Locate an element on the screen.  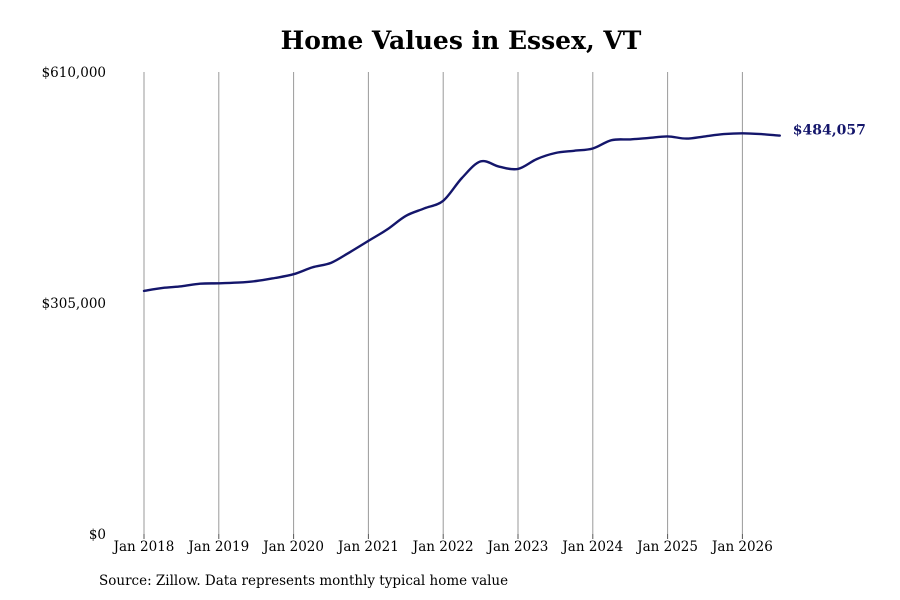
chart-title: Home Values in Essex, VT is located at coordinates (461, 40).